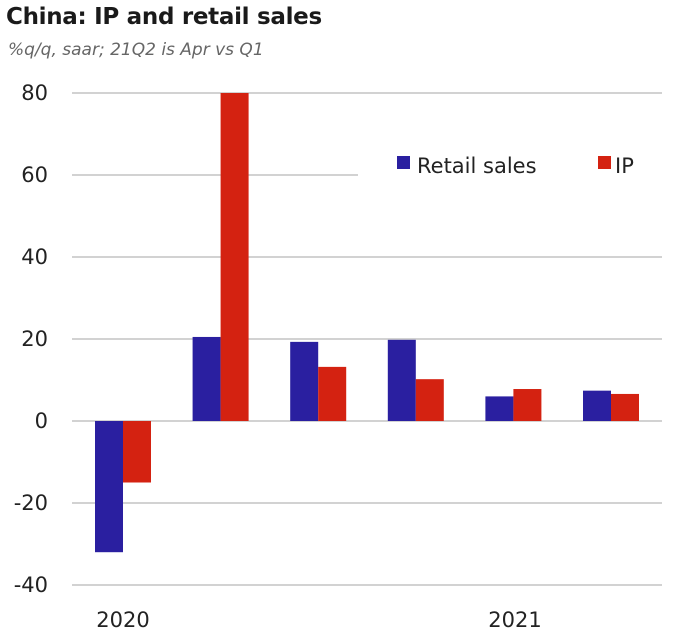 The height and width of the screenshot is (643, 687). What do you see at coordinates (332, 393) in the screenshot?
I see `bar-ip-20Q3` at bounding box center [332, 393].